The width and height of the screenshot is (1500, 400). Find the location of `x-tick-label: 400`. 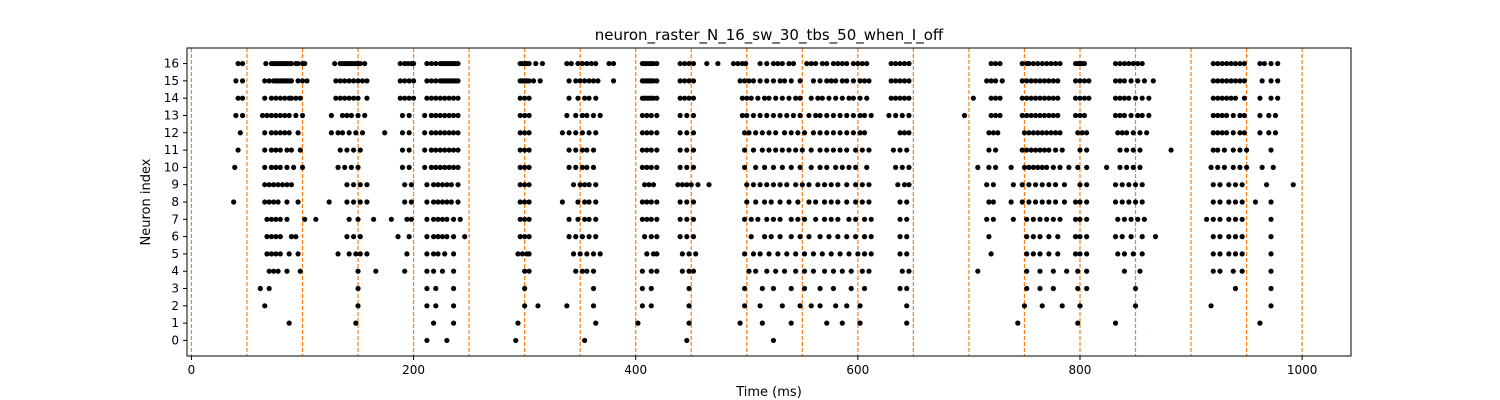

x-tick-label: 400 is located at coordinates (635, 370).